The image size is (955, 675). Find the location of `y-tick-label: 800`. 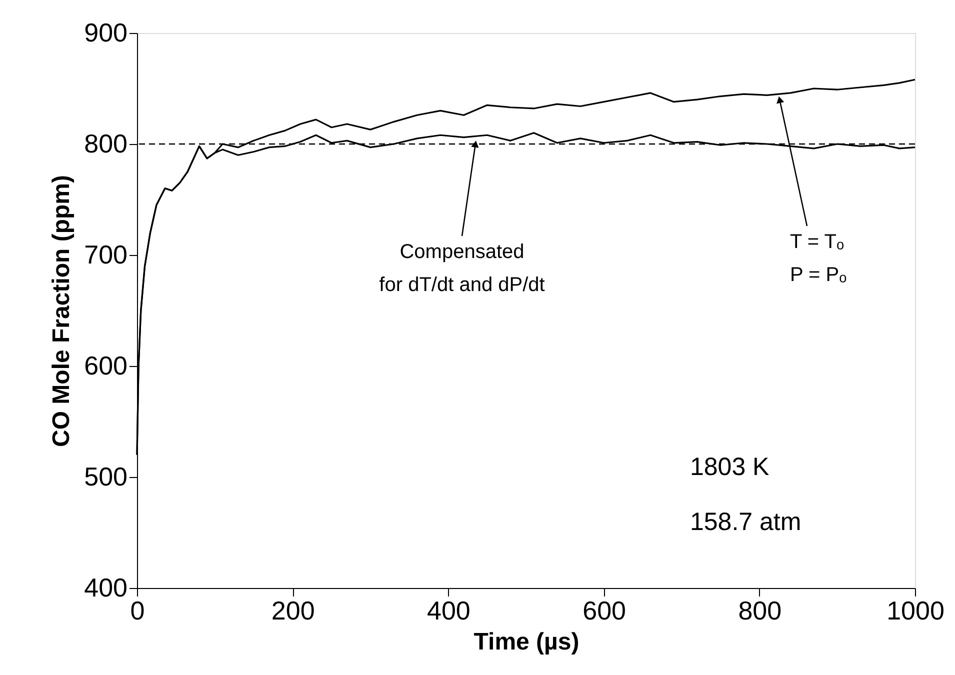

y-tick-label: 800 is located at coordinates (106, 143).